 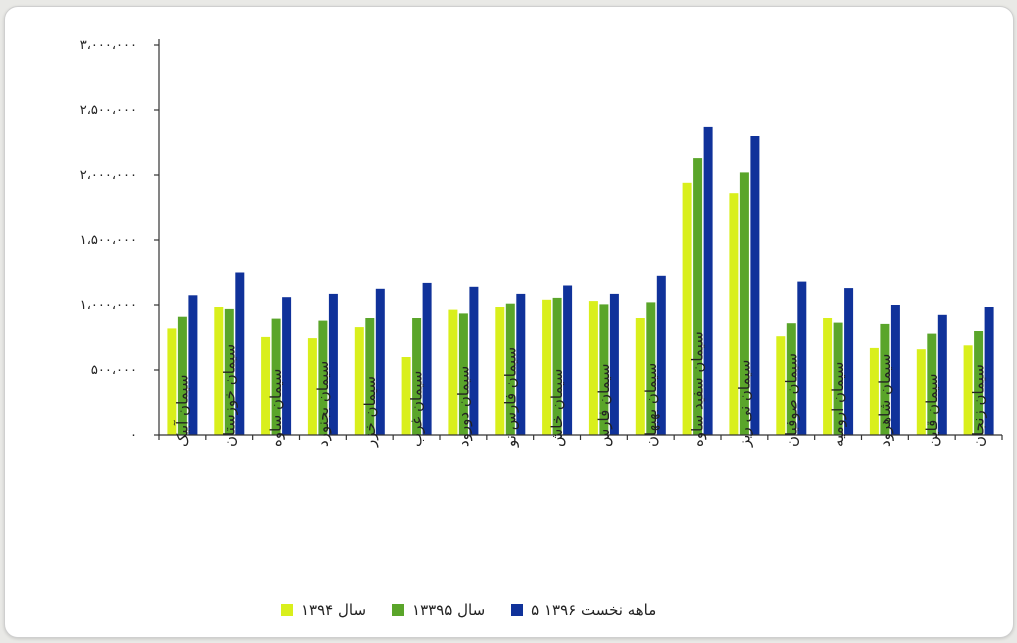 What do you see at coordinates (593, 368) in the screenshot?
I see `bar-s0-c9` at bounding box center [593, 368].